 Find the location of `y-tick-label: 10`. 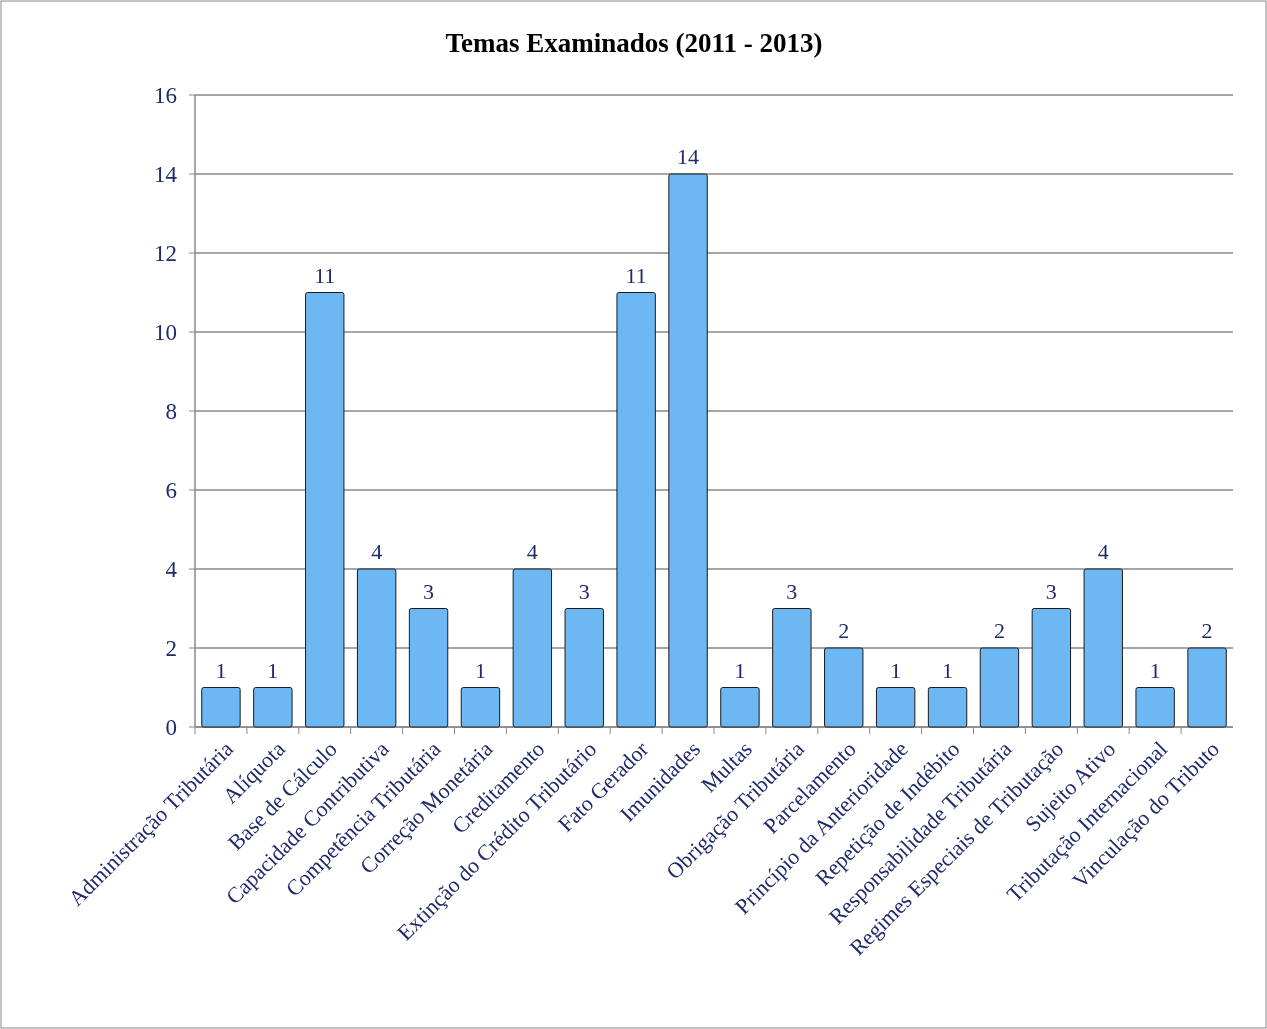

y-tick-label: 10 is located at coordinates (165, 333).